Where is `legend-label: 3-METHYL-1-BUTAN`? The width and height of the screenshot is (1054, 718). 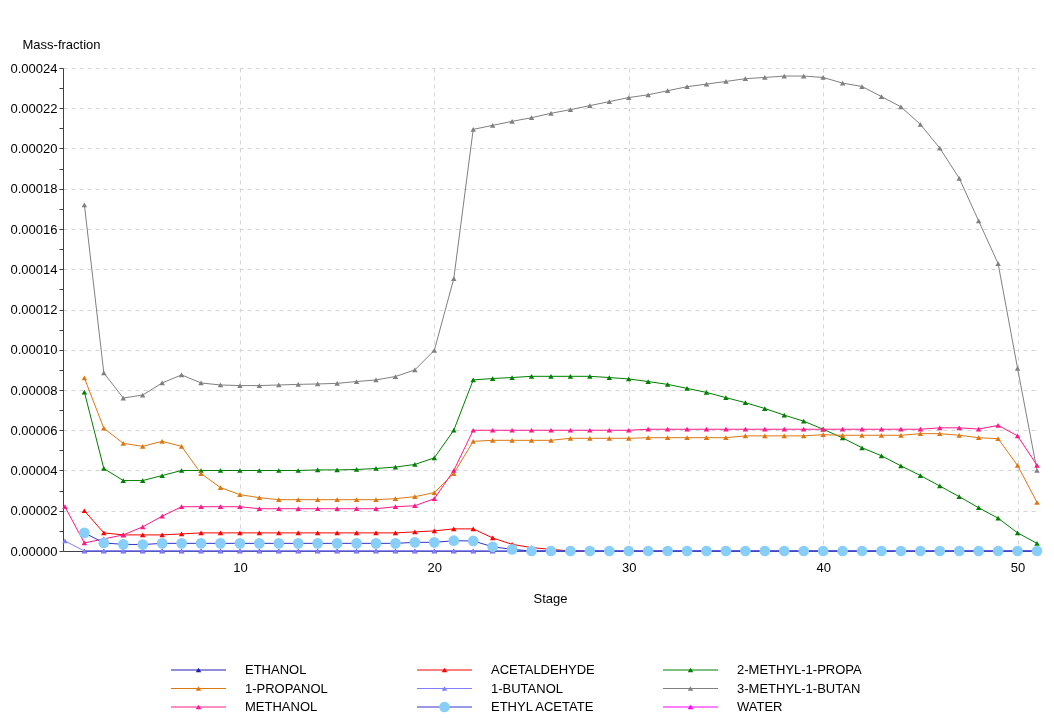 legend-label: 3-METHYL-1-BUTAN is located at coordinates (799, 688).